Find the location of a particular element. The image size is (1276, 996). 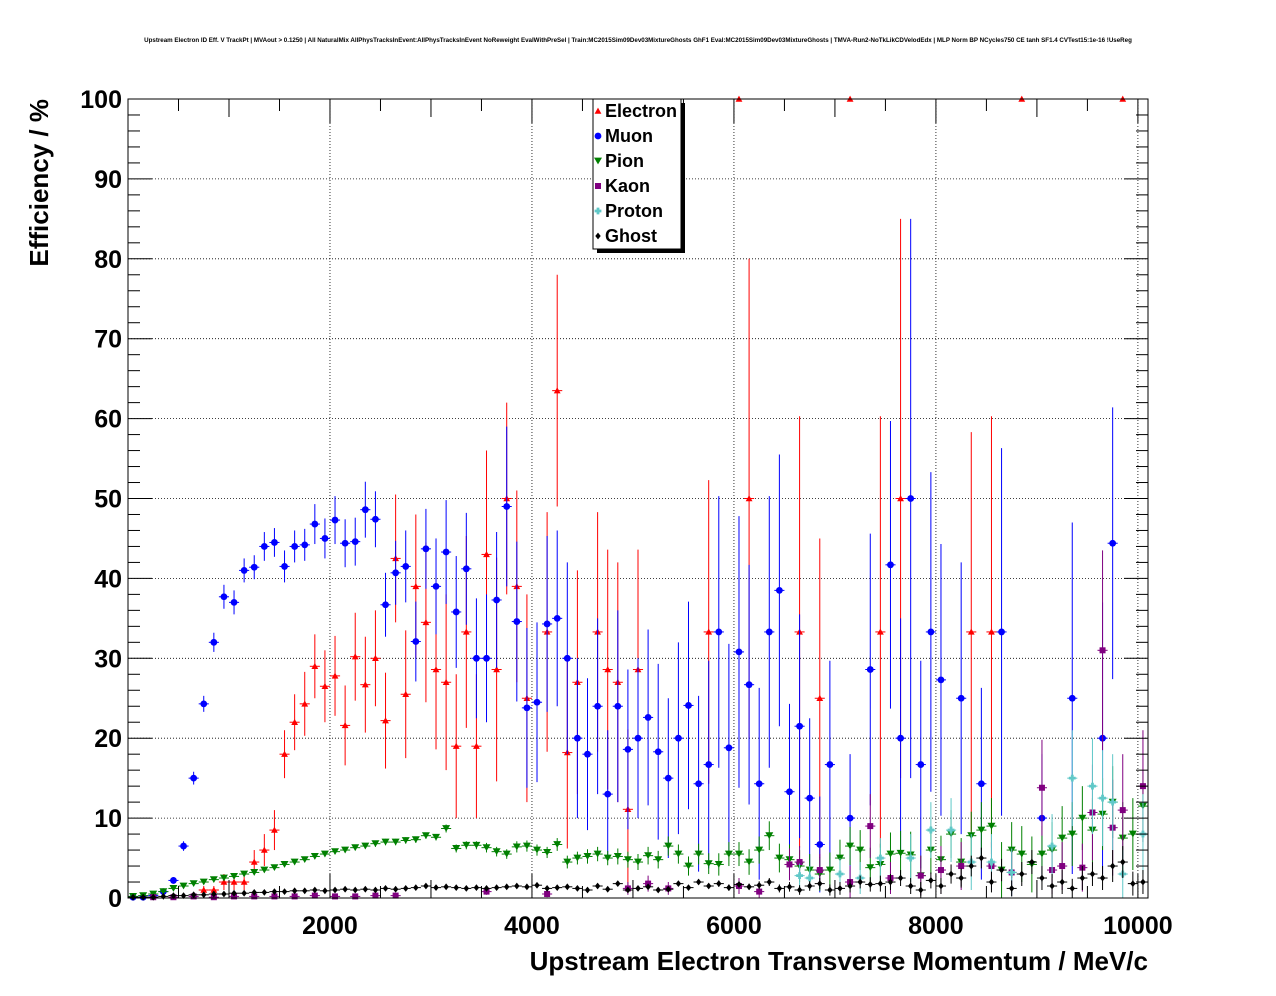

y-tick-label: 10 is located at coordinates (108, 819).